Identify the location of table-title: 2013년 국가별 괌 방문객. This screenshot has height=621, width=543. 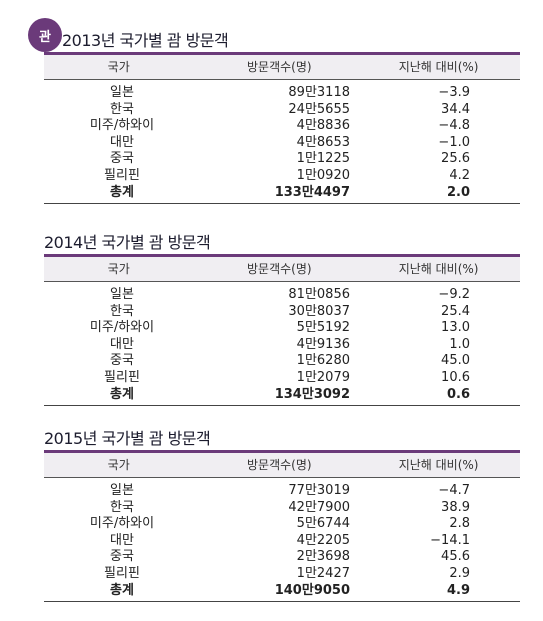
(145, 40).